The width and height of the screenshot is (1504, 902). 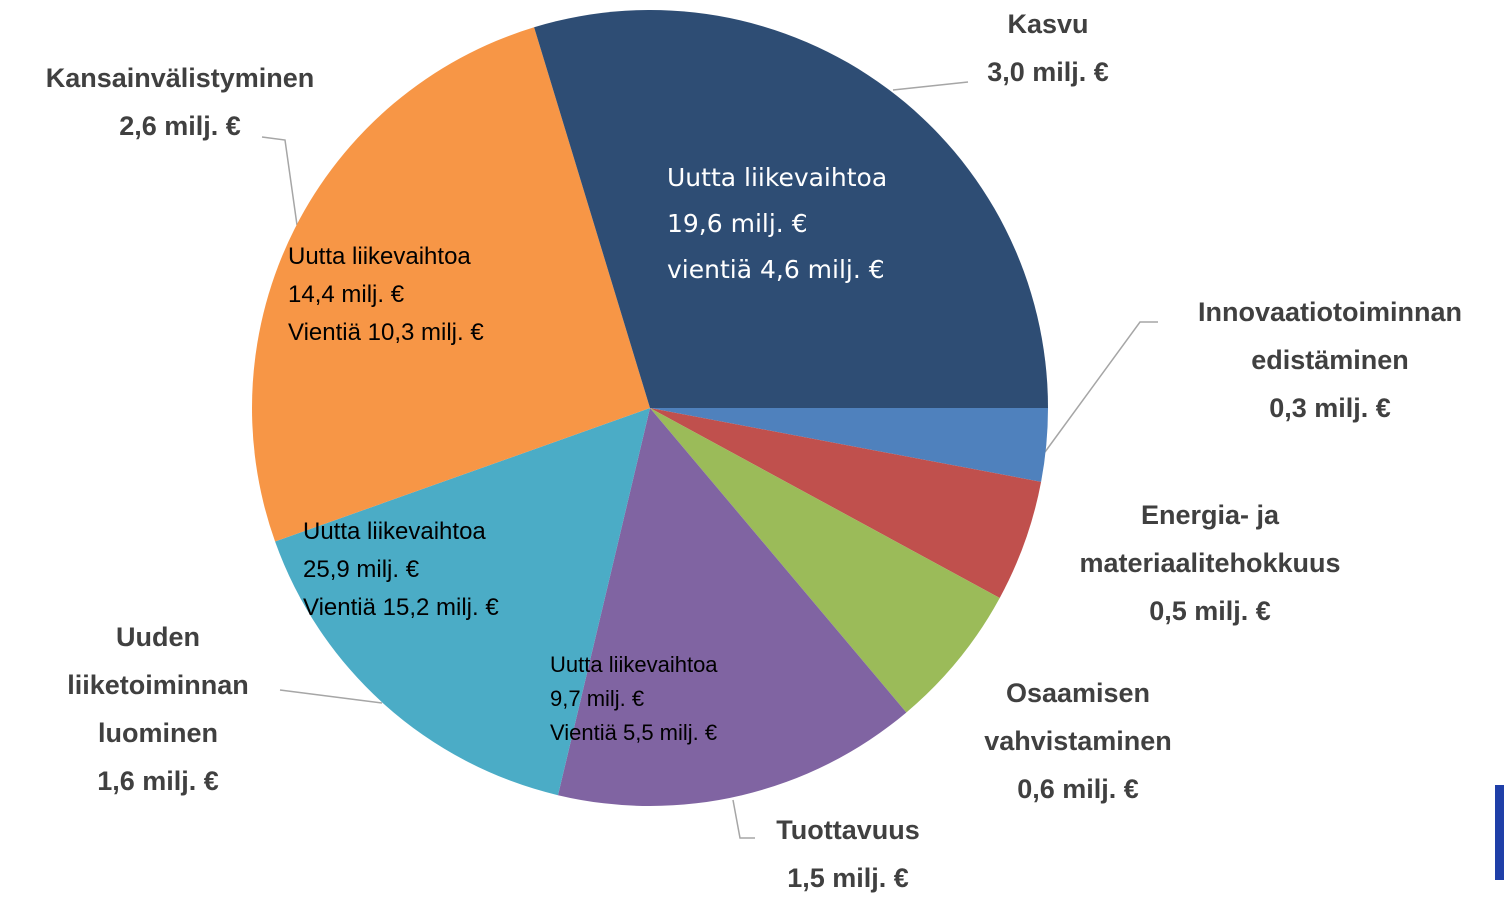 What do you see at coordinates (180, 102) in the screenshot?
I see `slice-label: Kansainvälistyminen 2,6 milj. €` at bounding box center [180, 102].